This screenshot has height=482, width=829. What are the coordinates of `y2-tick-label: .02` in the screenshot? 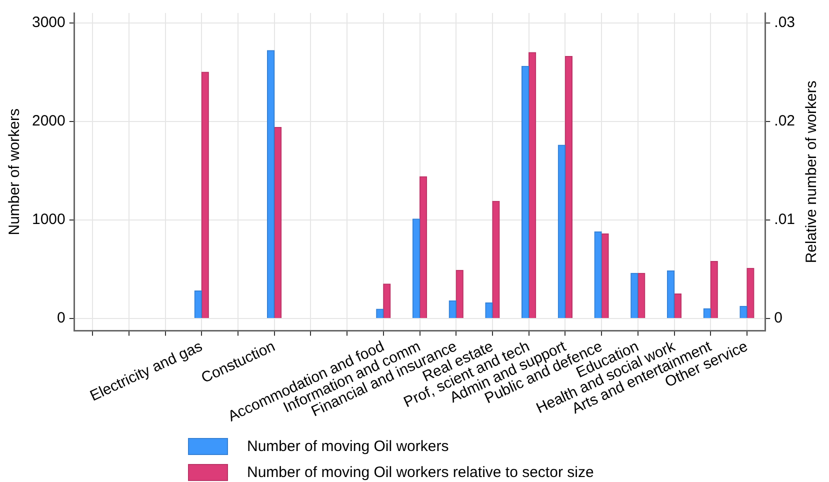 It's located at (785, 121).